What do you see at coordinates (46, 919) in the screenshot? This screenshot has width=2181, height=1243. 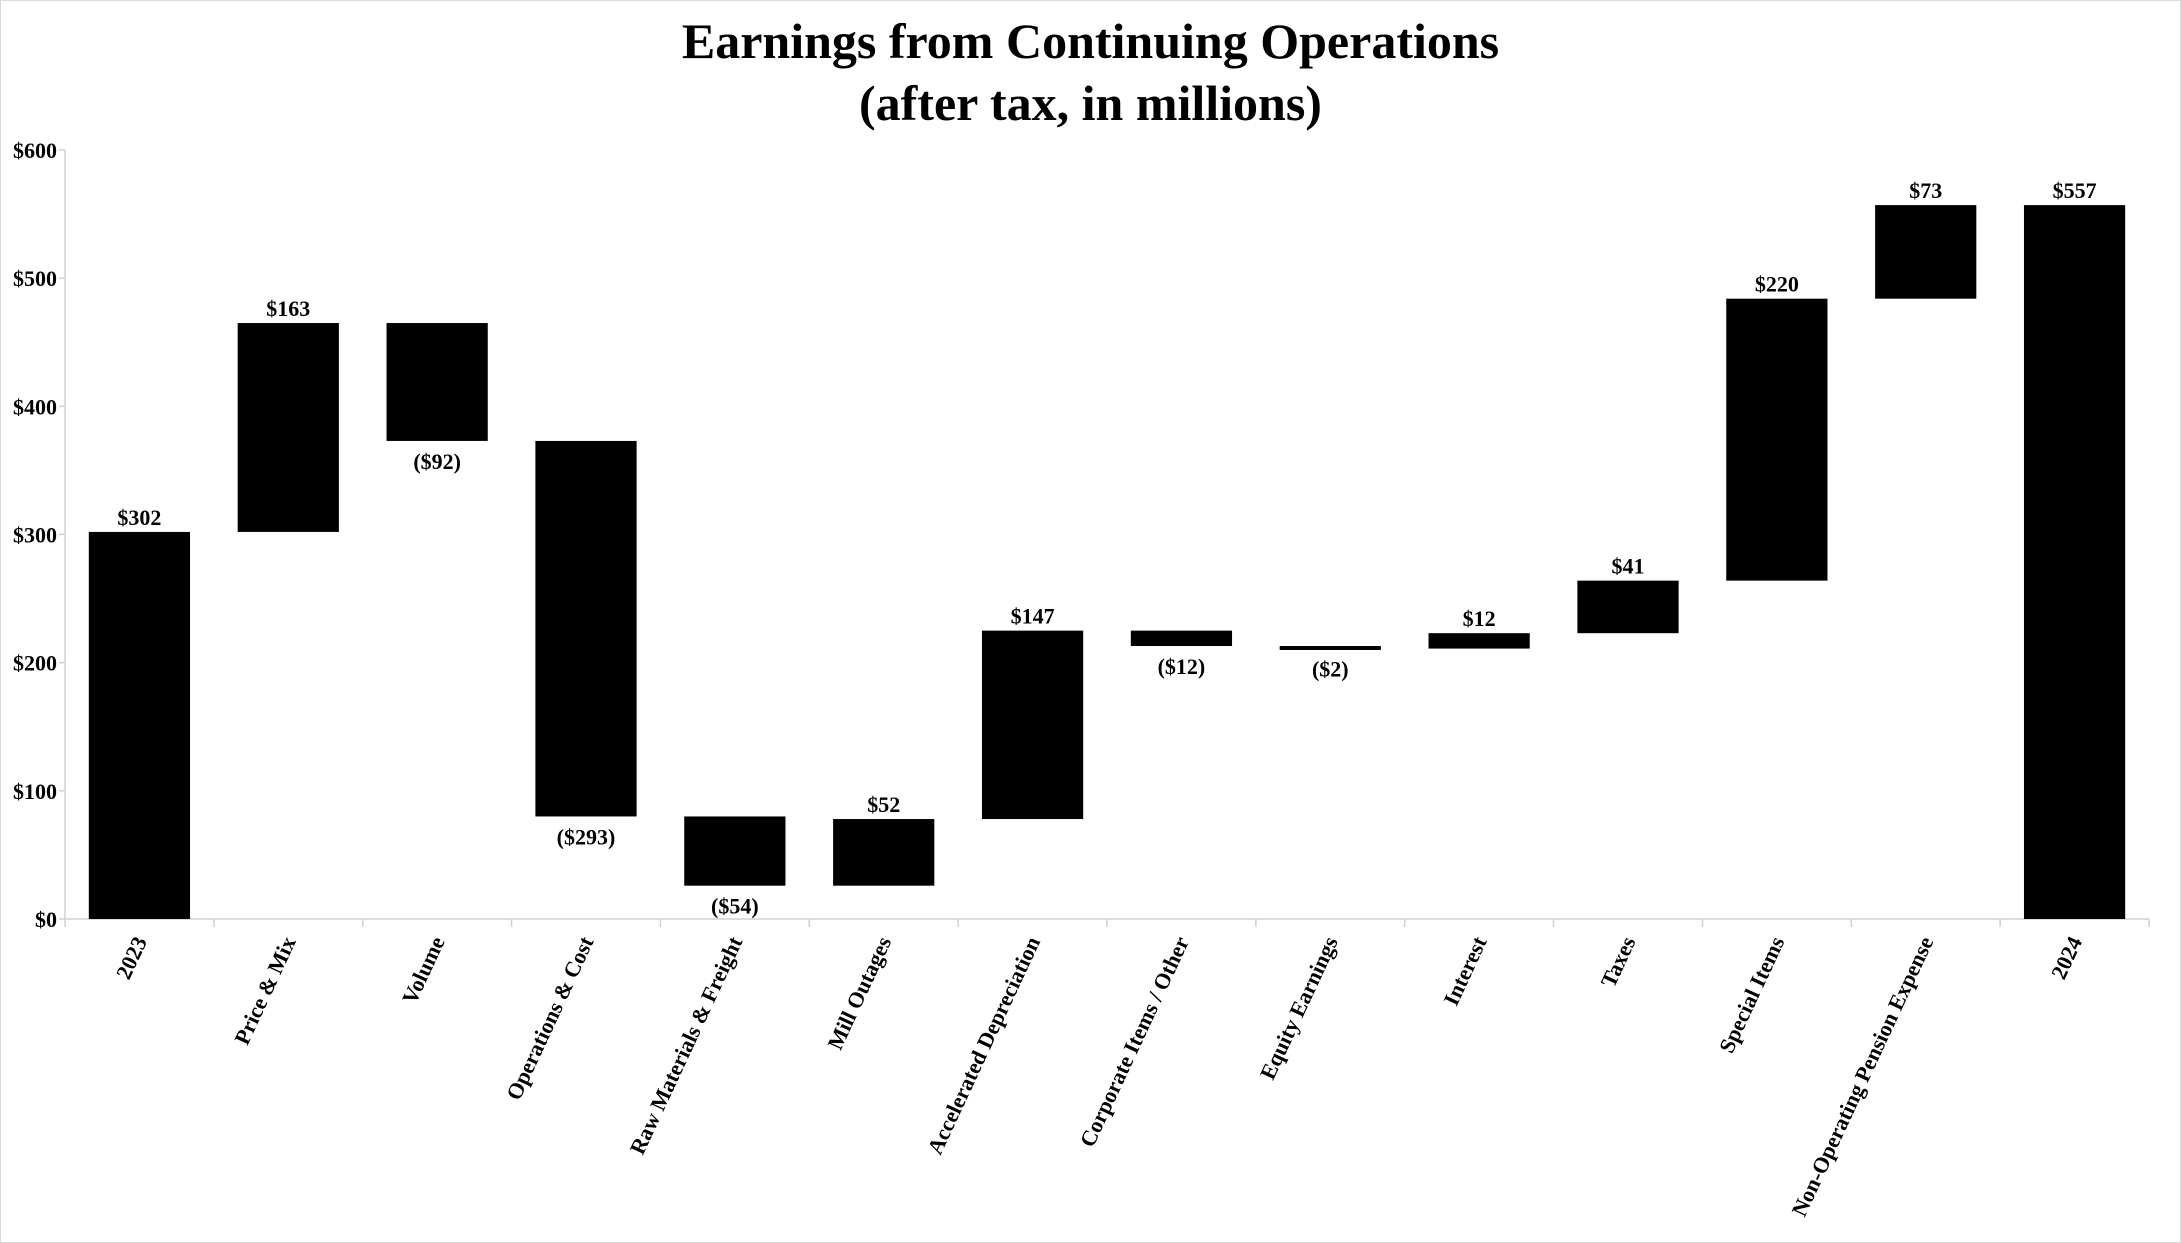 I see `y-tick-label: $0` at bounding box center [46, 919].